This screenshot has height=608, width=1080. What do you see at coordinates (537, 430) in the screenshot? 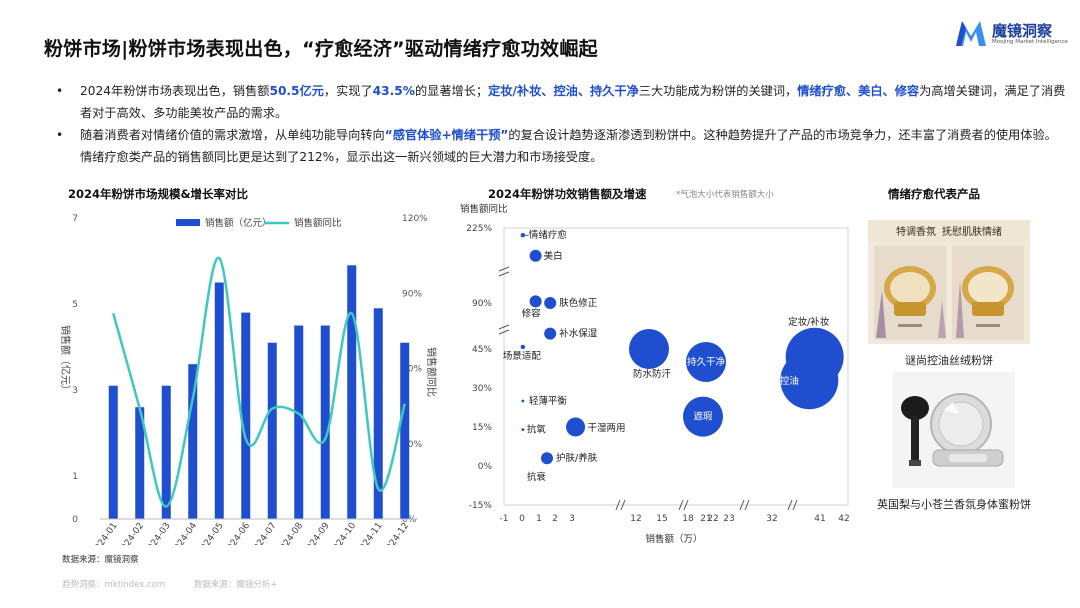
I see `bubble-label: 抗氧` at bounding box center [537, 430].